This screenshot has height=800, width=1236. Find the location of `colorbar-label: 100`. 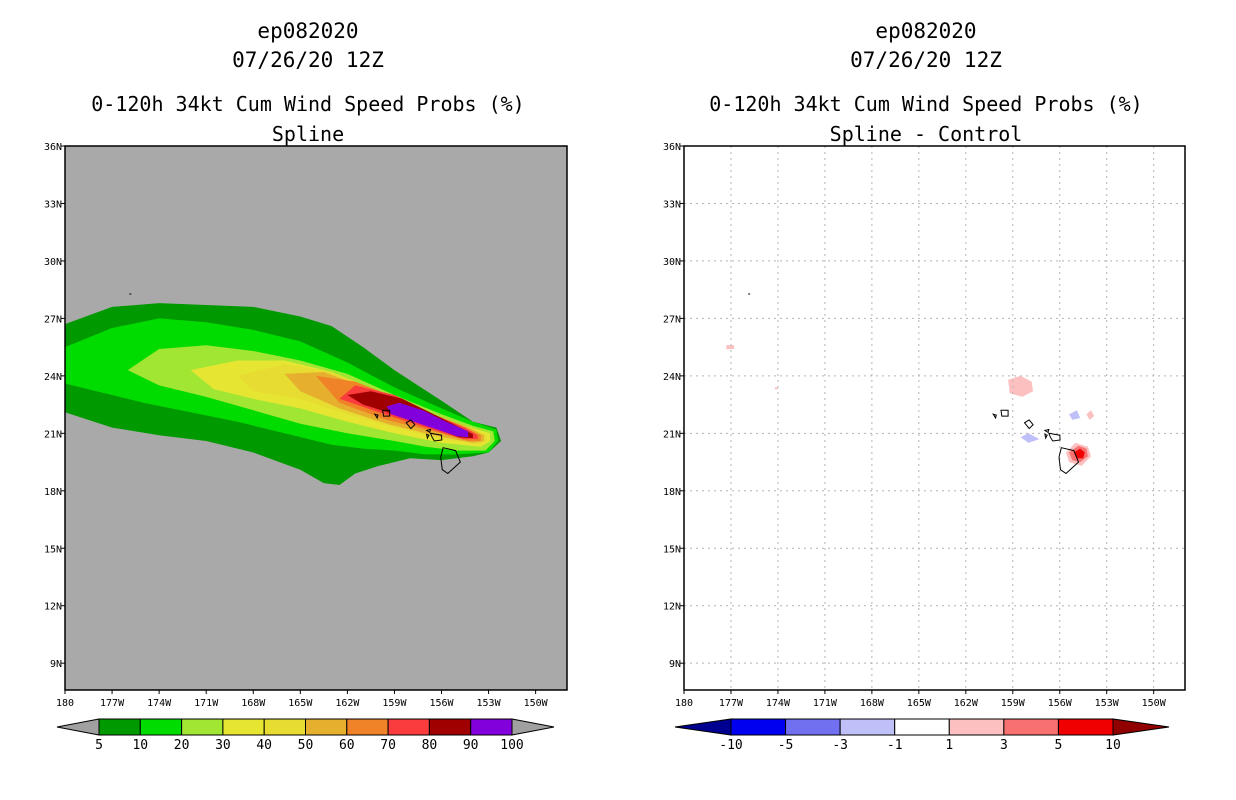

colorbar-label: 100 is located at coordinates (511, 745).